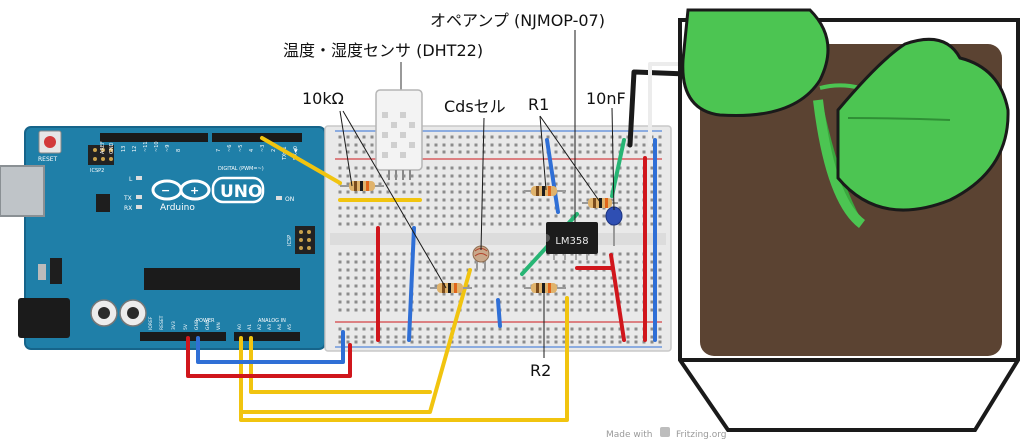 This screenshot has height=440, width=1024. What do you see at coordinates (139, 207) in the screenshot?
I see `led-rx` at bounding box center [139, 207].